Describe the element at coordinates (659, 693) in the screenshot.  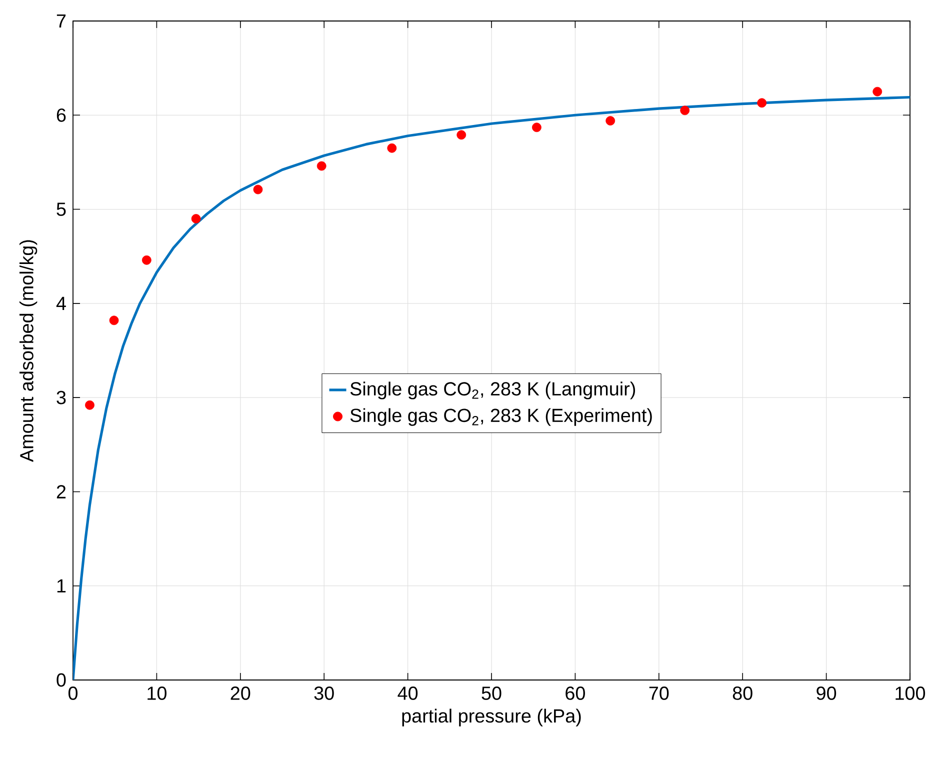
I see `x-tick-label: 70` at that location.